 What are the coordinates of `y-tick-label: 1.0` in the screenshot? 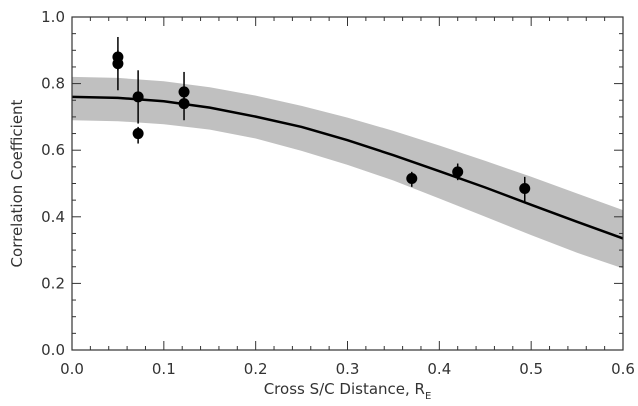 It's located at (53, 17).